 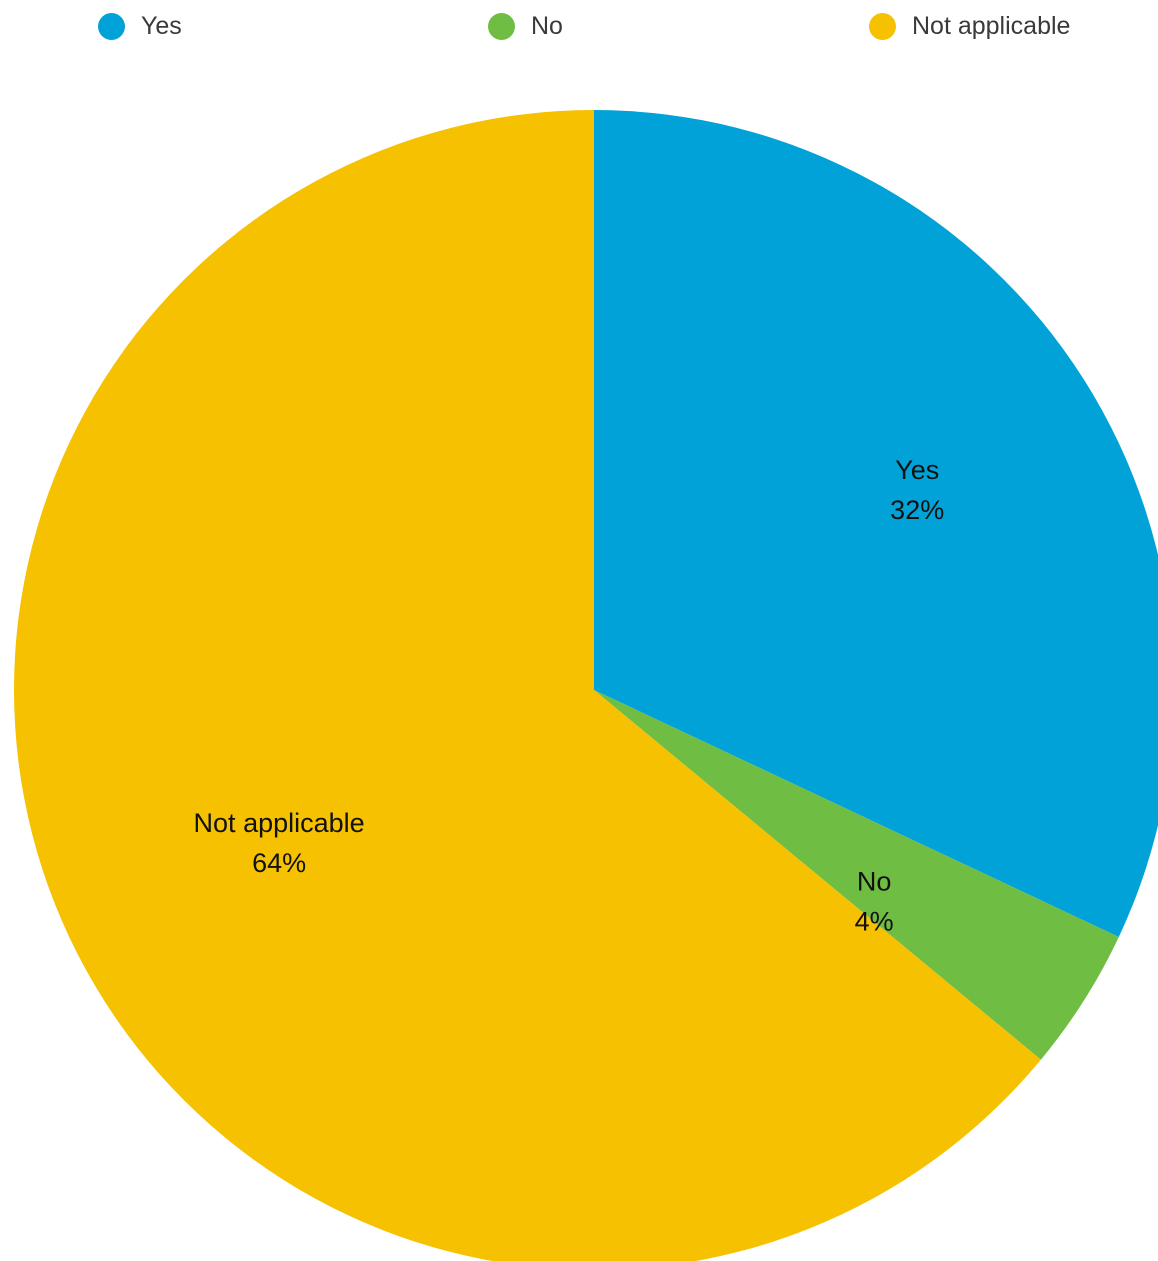 What do you see at coordinates (547, 25) in the screenshot?
I see `legend-label-no: No` at bounding box center [547, 25].